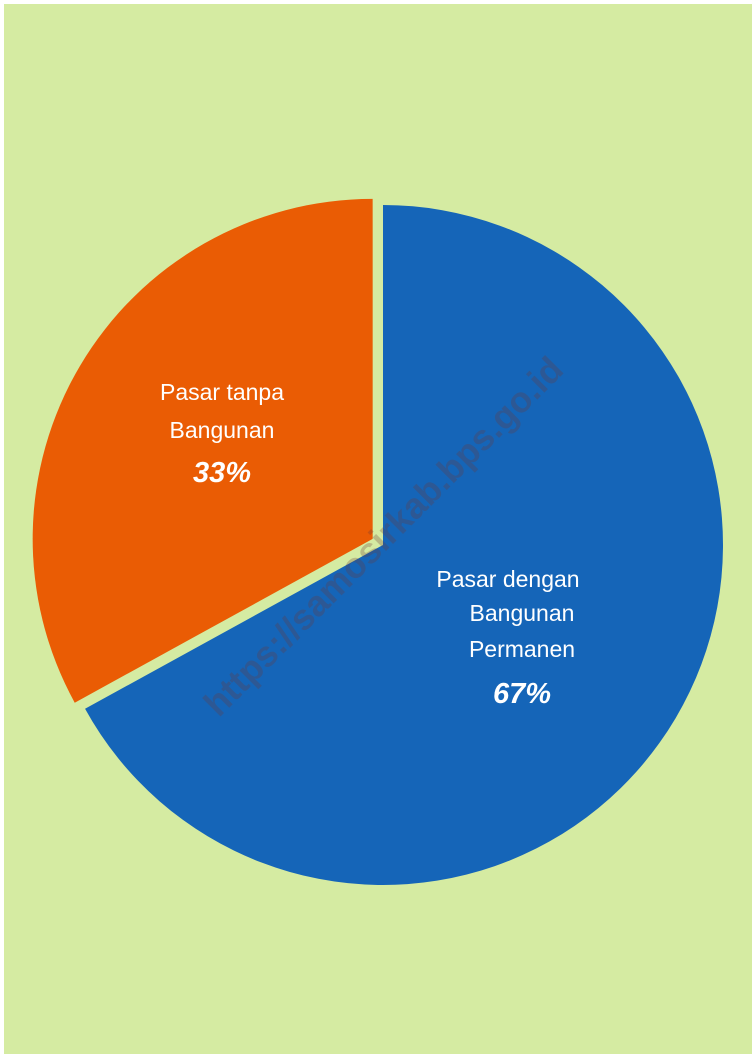  I want to click on slice-value-tanpa: 33%, so click(222, 473).